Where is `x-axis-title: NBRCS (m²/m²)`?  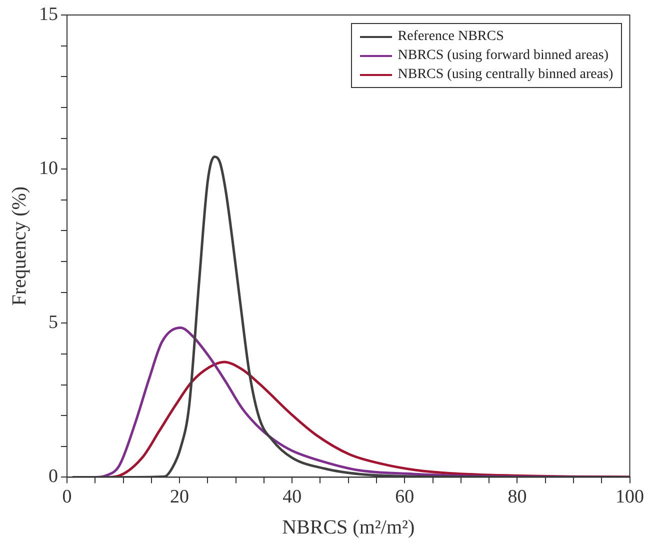
x-axis-title: NBRCS (m²/m²) is located at coordinates (348, 527).